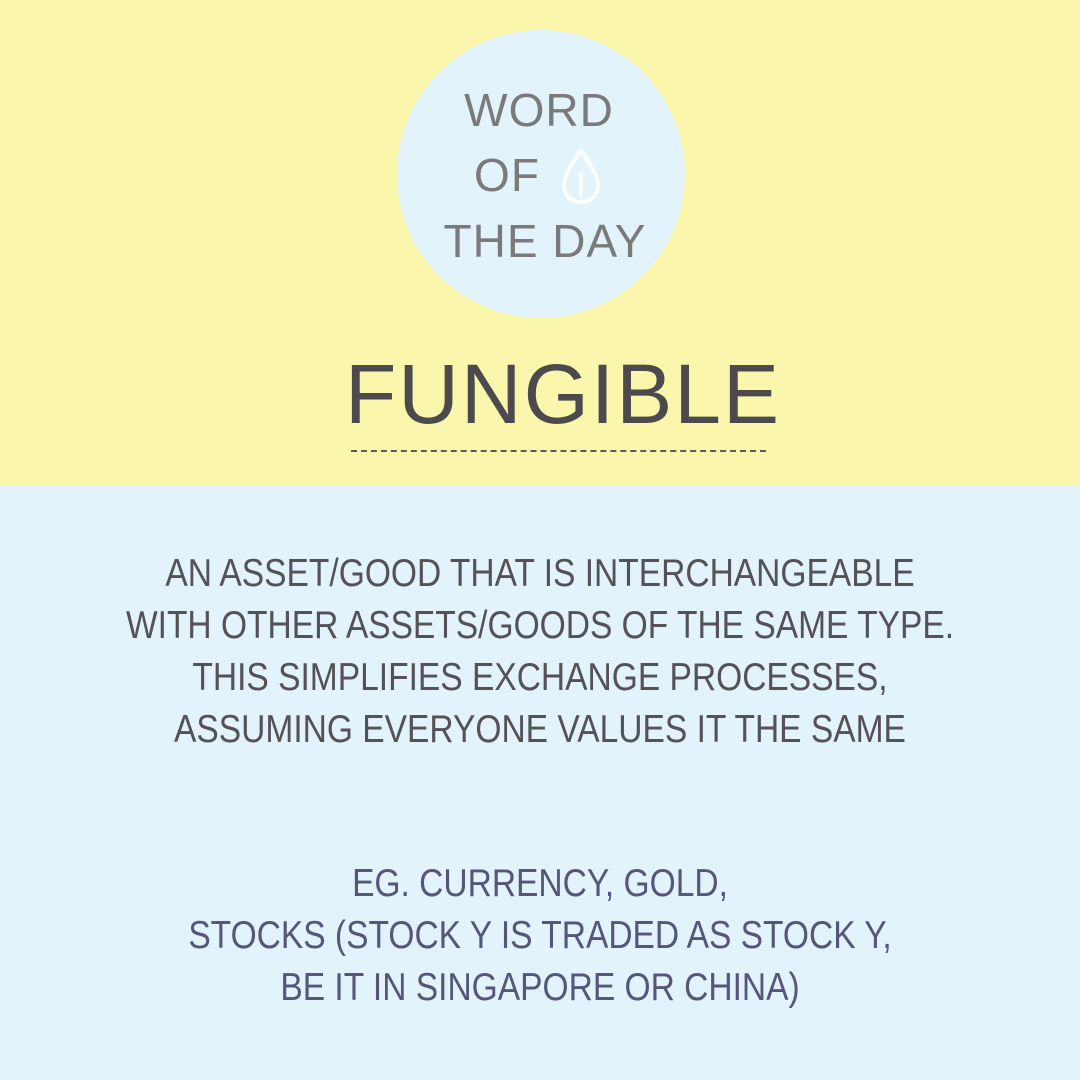 This screenshot has width=1080, height=1080. I want to click on word-of-the-day-badge: WORD OF THE DAY, so click(541, 174).